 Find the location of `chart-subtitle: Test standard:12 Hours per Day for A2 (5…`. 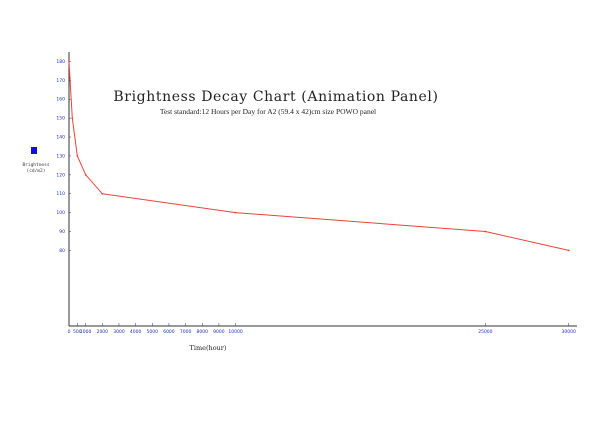

chart-subtitle: Test standard:12 Hours per Day for A2 (5… is located at coordinates (268, 111).